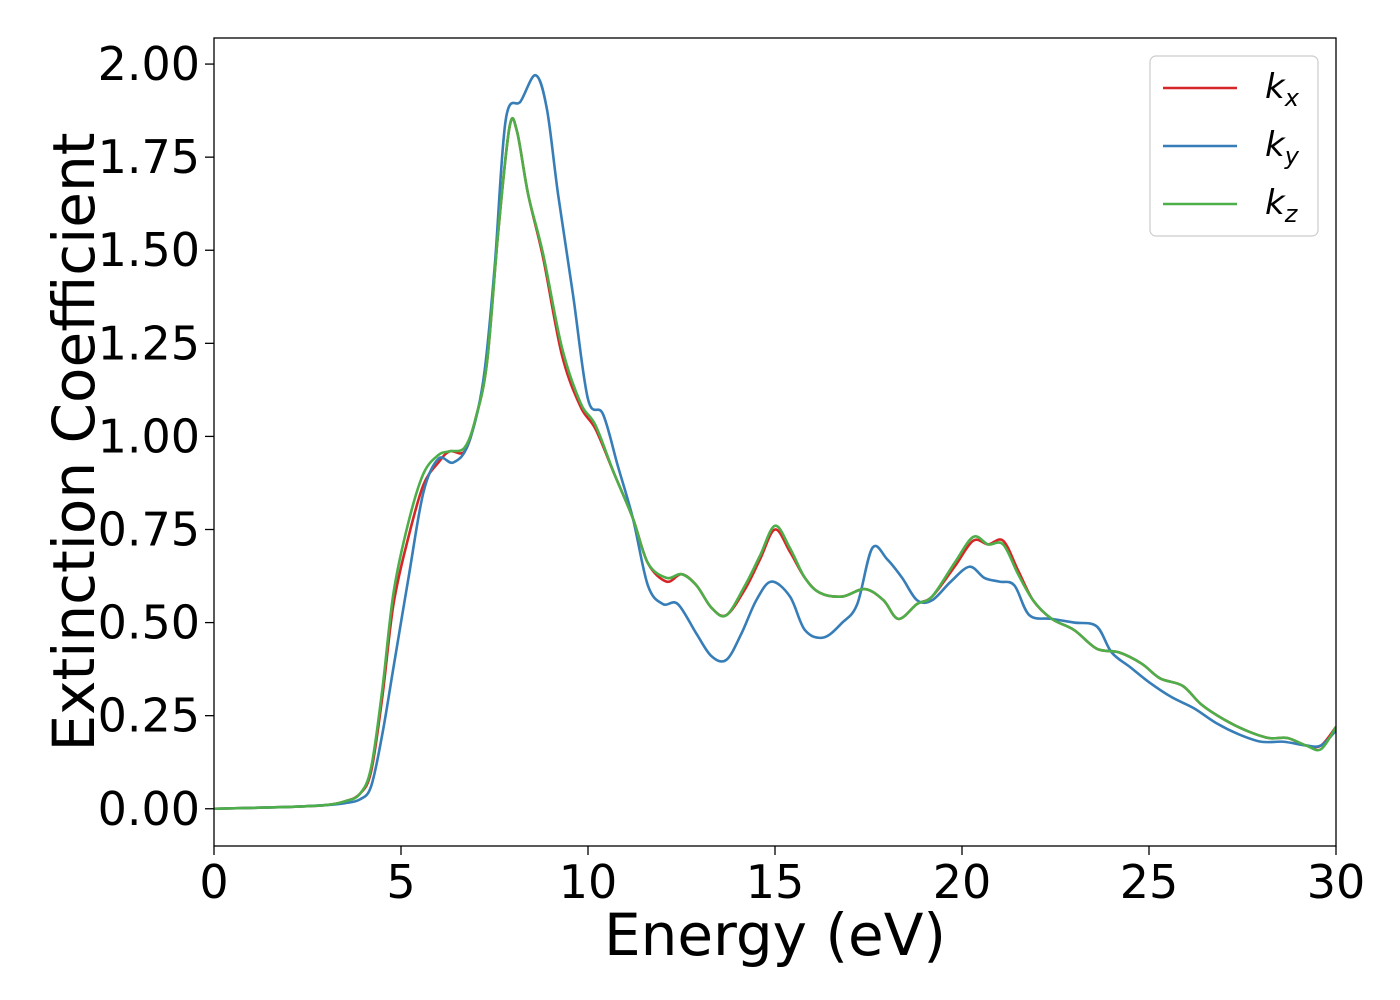 This screenshot has height=1000, width=1400. I want to click on y-tick-label: 1.00, so click(149, 436).